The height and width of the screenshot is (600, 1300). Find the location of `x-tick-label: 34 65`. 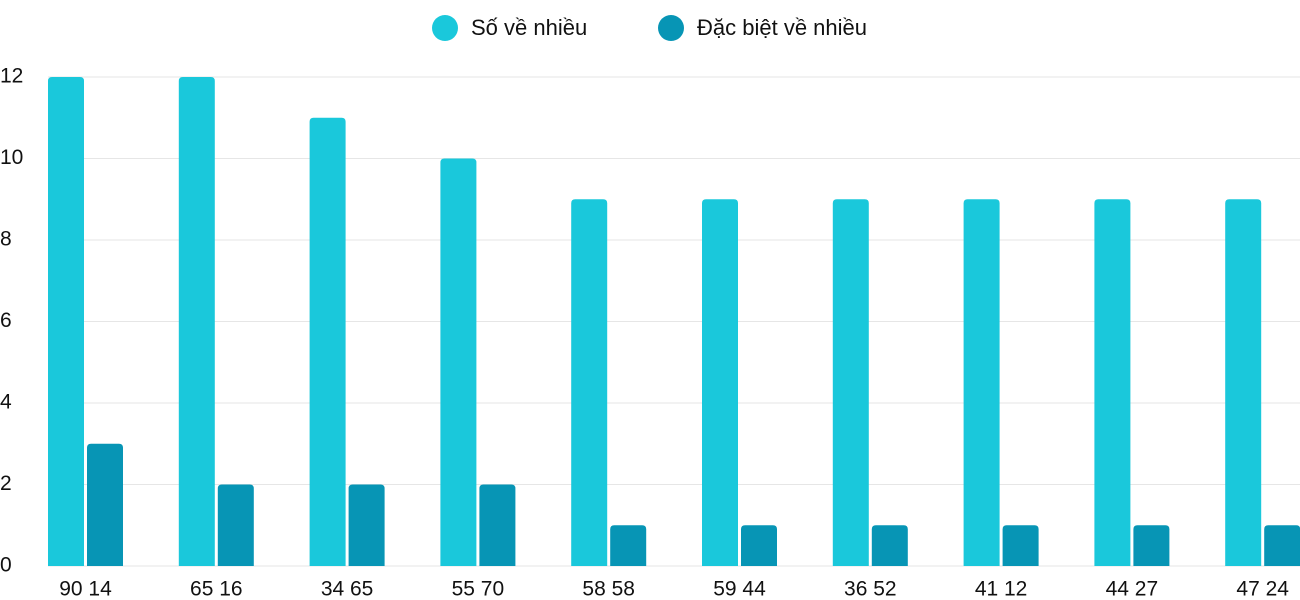

x-tick-label: 34 65 is located at coordinates (347, 589).